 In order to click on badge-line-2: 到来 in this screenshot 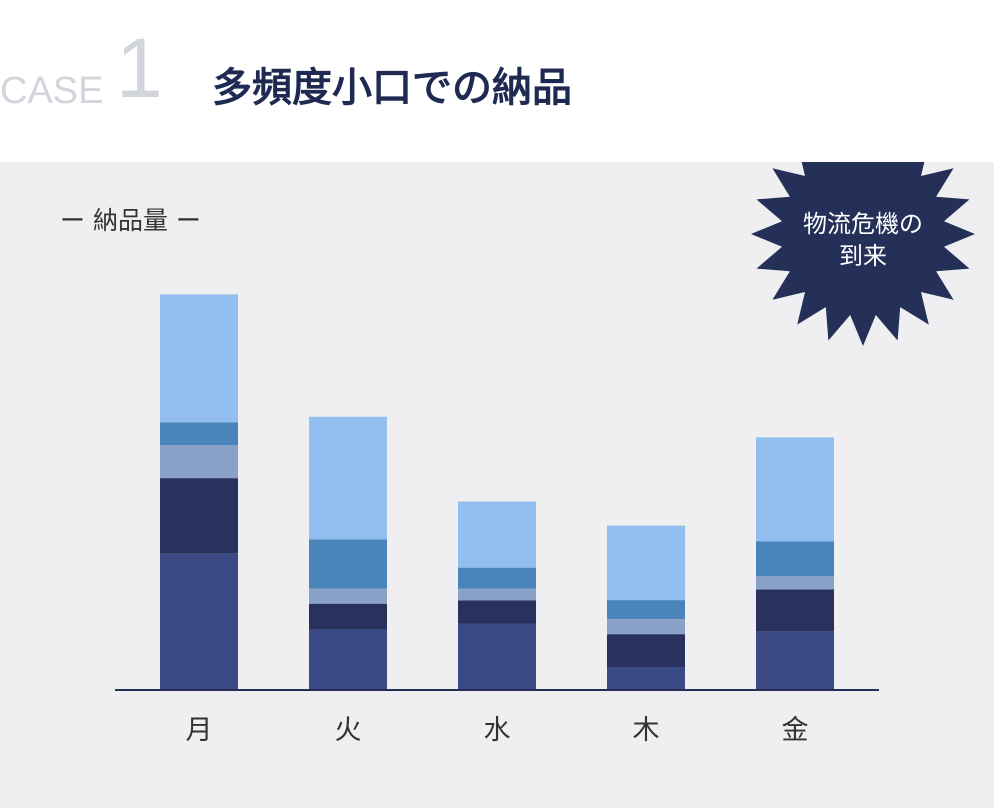, I will do `click(863, 256)`.